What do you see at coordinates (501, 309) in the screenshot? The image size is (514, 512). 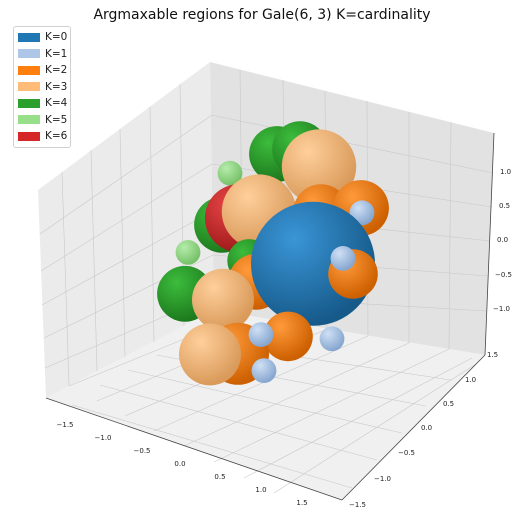 I see `z-tick-label-4: −1.0` at bounding box center [501, 309].